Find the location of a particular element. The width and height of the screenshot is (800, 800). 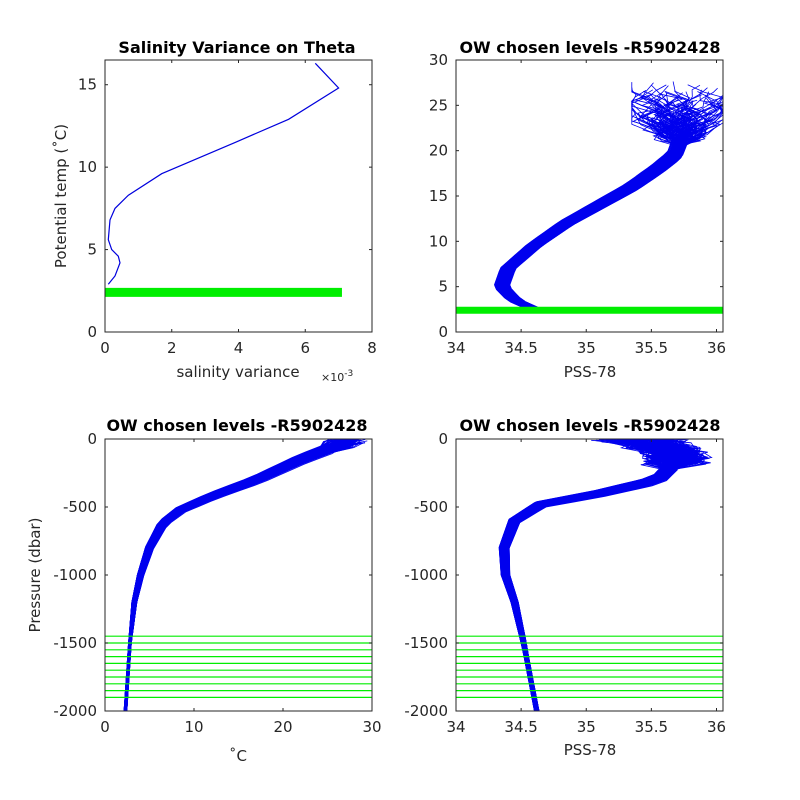

profile-lines is located at coordinates (605, 575).